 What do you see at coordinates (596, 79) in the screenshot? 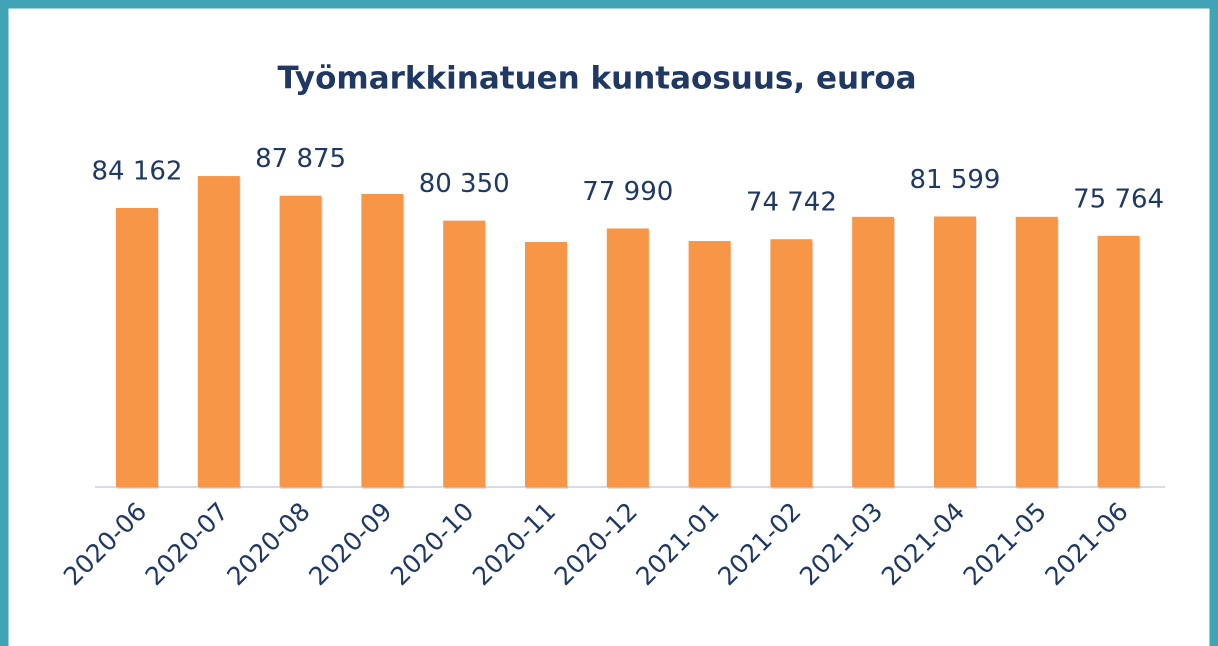
I see `chart-title: Työmarkkinatuen kuntaosuus, euroa` at bounding box center [596, 79].